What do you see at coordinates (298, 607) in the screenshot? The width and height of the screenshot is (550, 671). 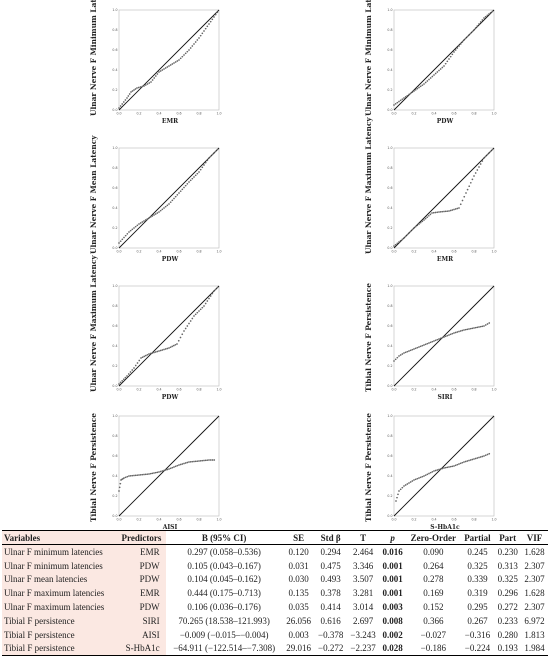 I see `table-cell: 0.035` at bounding box center [298, 607].